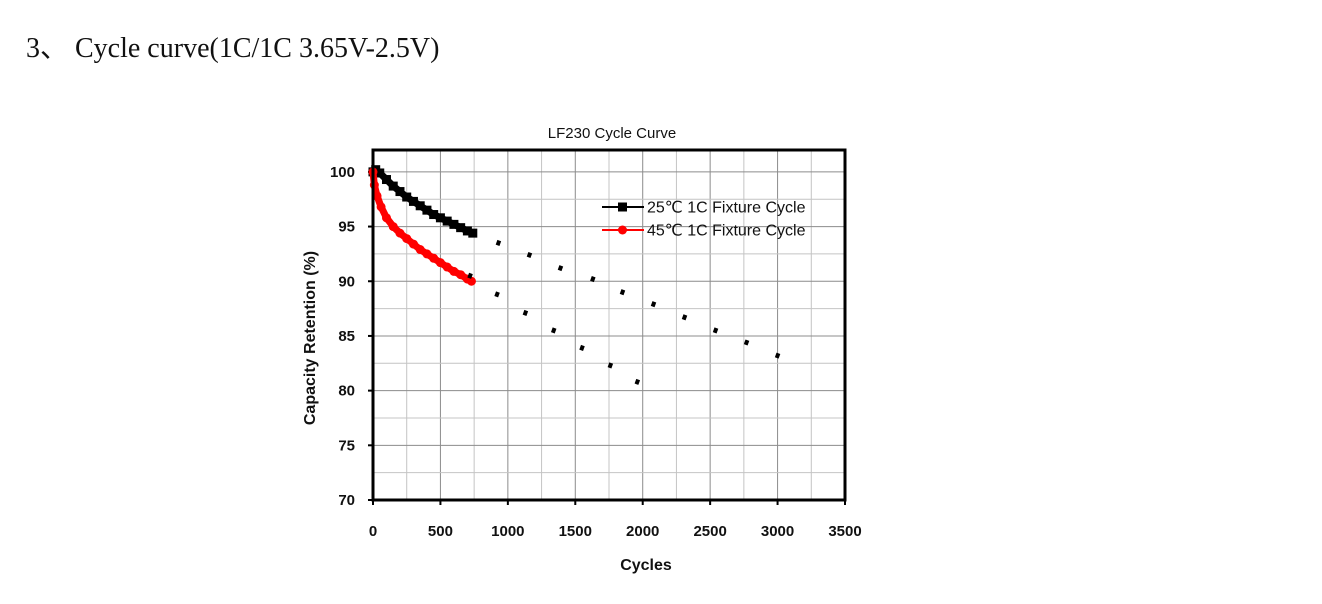 This screenshot has height=604, width=1322. What do you see at coordinates (346, 227) in the screenshot?
I see `y-tick-label: 95` at bounding box center [346, 227].